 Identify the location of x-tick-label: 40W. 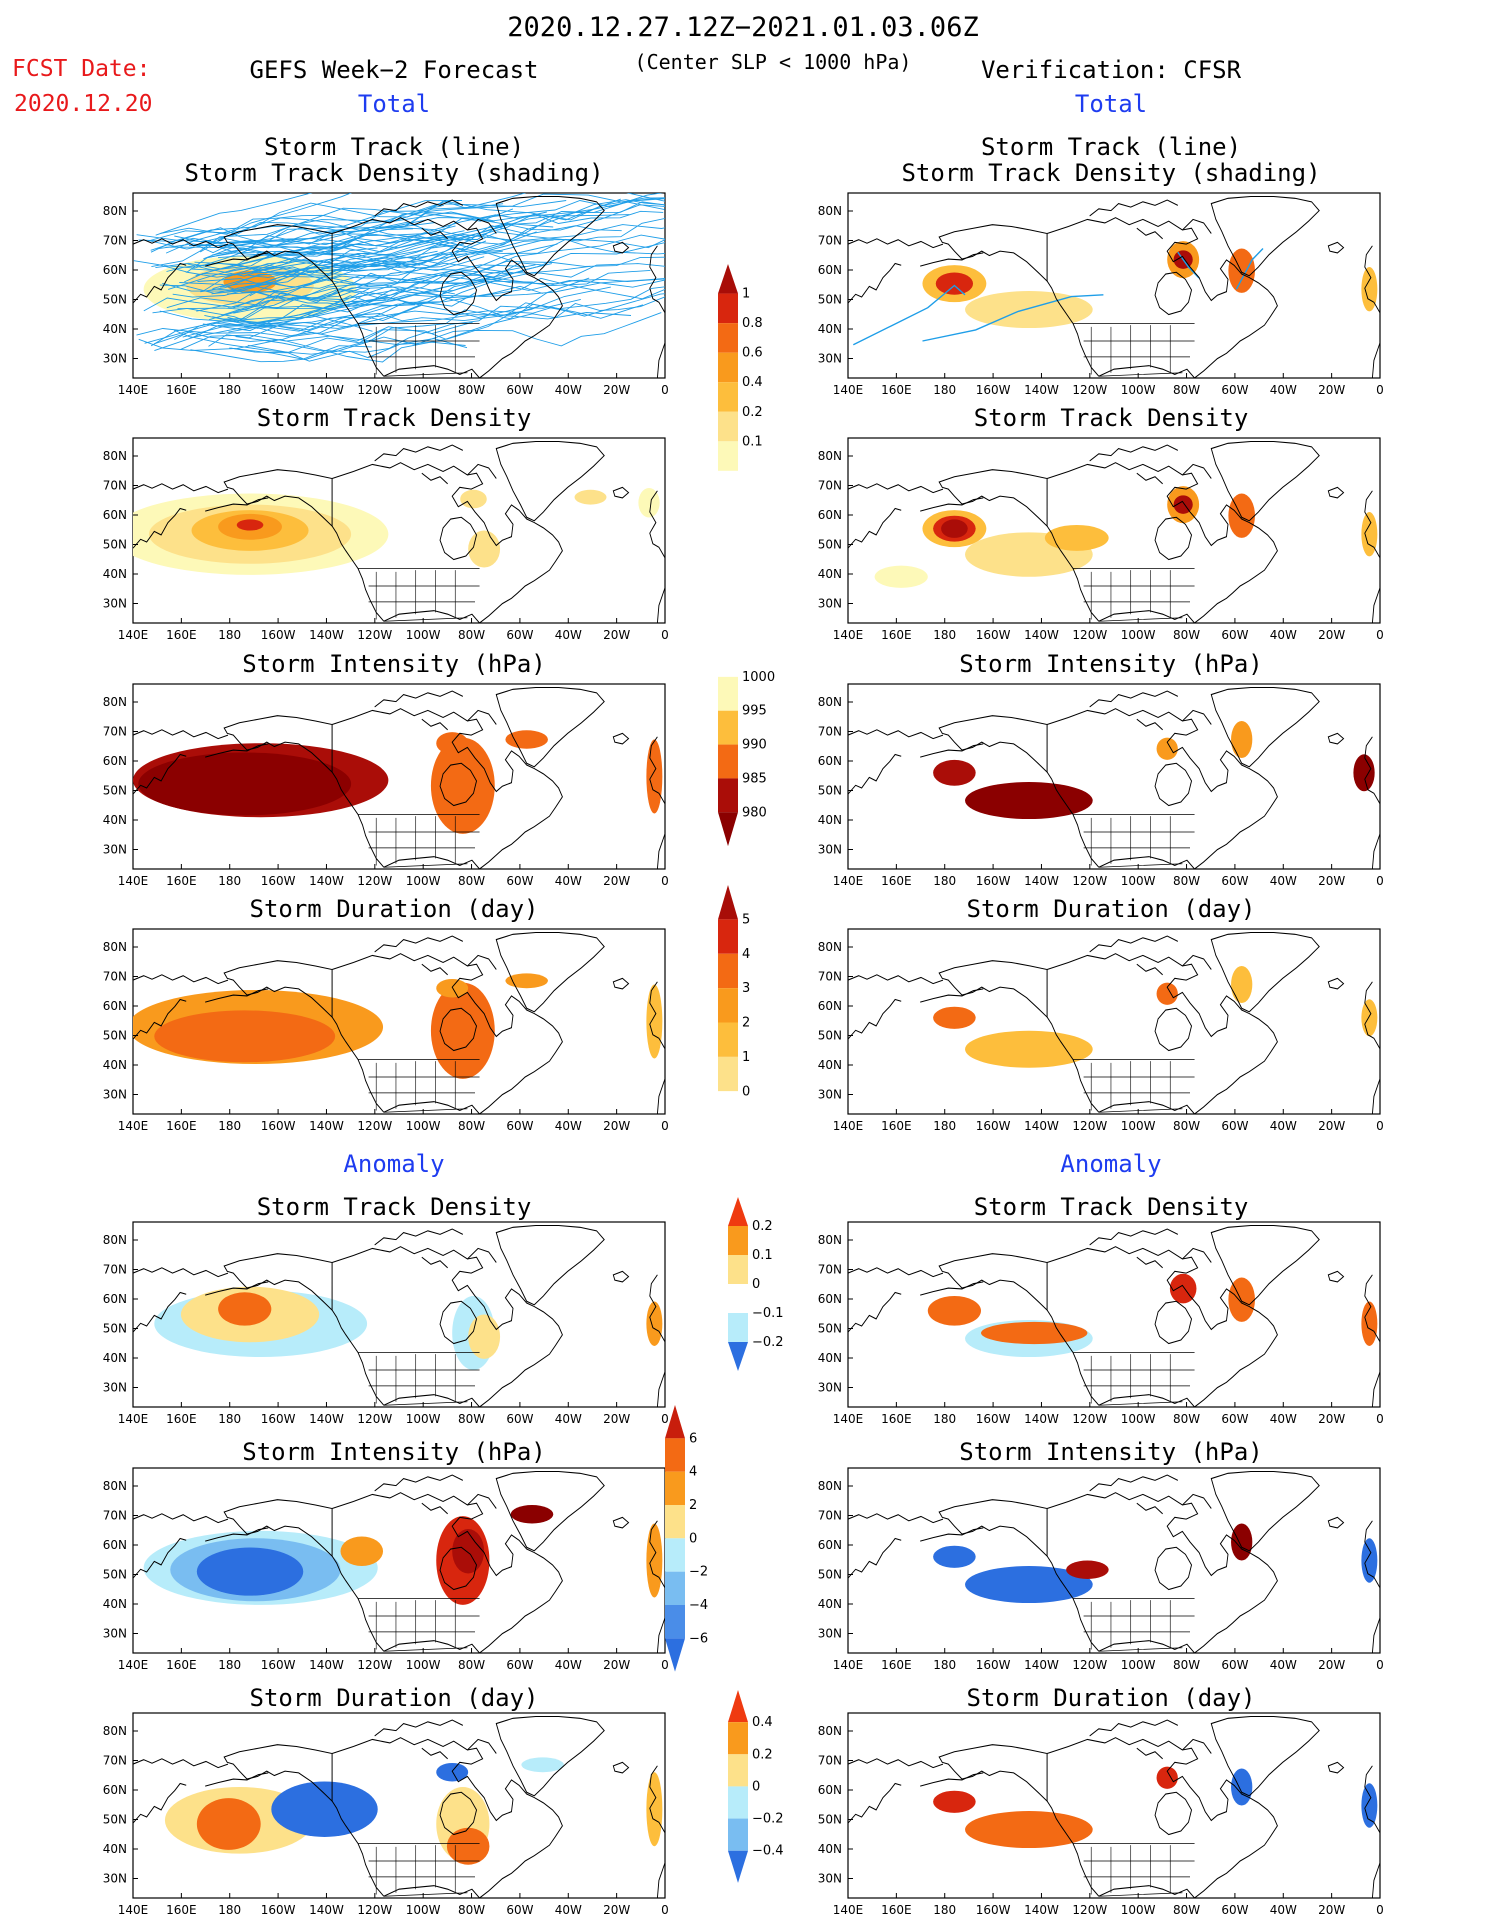
(568, 635).